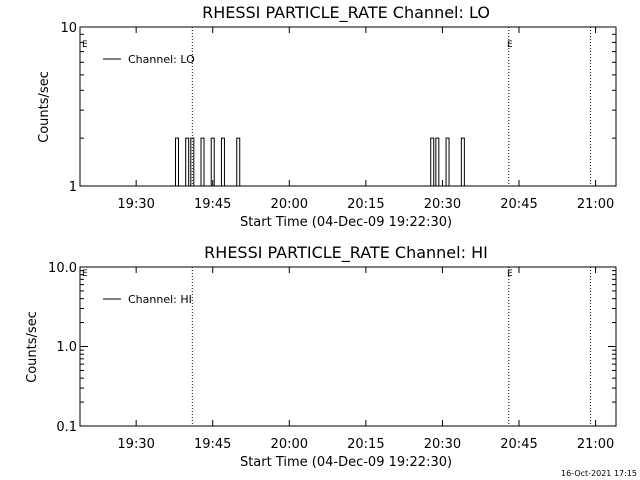  I want to click on panel-lo-xlabel: Start Time (04-Dec-09 19:22:30), so click(346, 222).